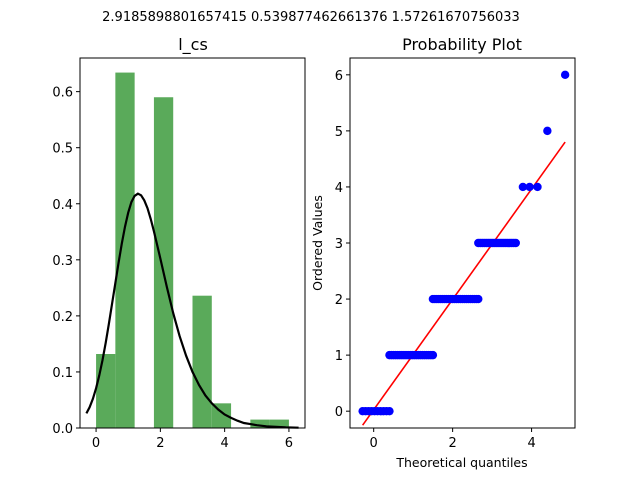 The width and height of the screenshot is (640, 485). What do you see at coordinates (461, 462) in the screenshot?
I see `probplot-xlabel: Theoretical quantiles` at bounding box center [461, 462].